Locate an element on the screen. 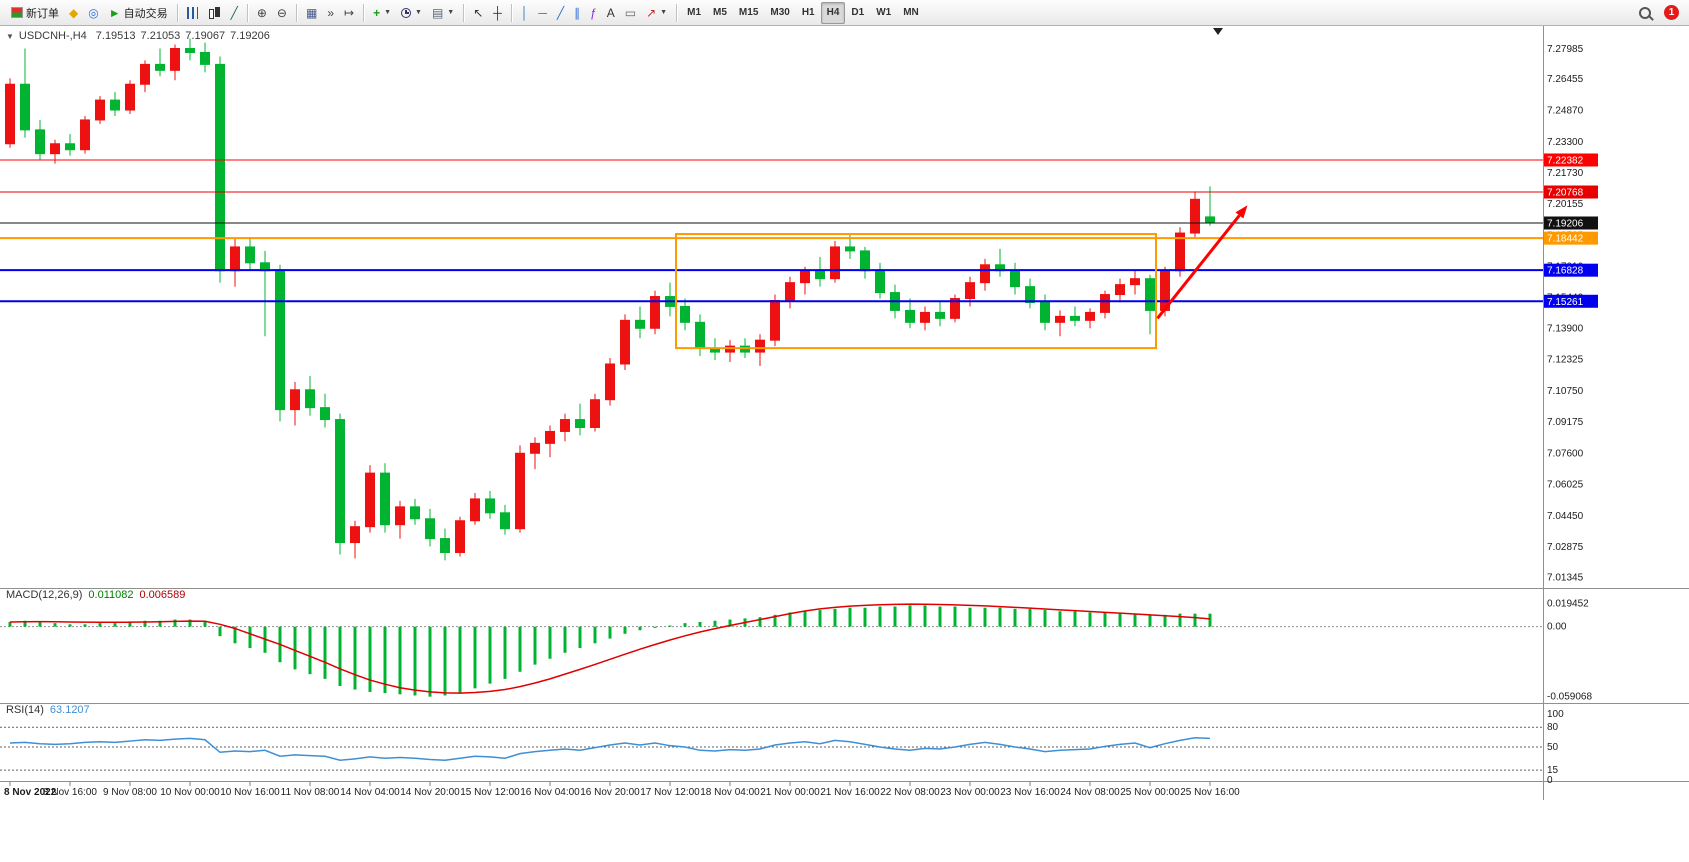  new-chart-button: ◆ is located at coordinates (73, 13).